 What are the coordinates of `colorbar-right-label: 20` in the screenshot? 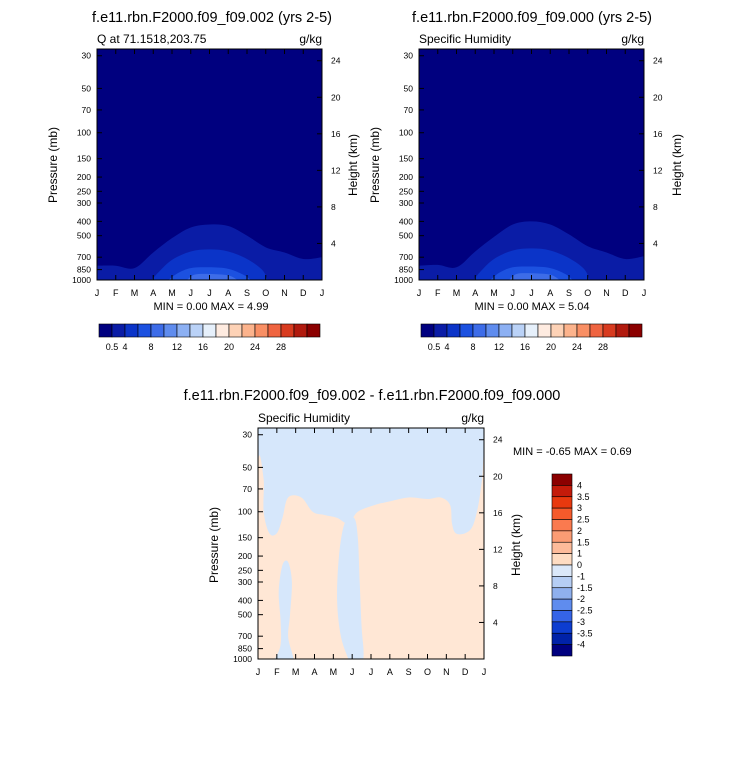 It's located at (551, 347).